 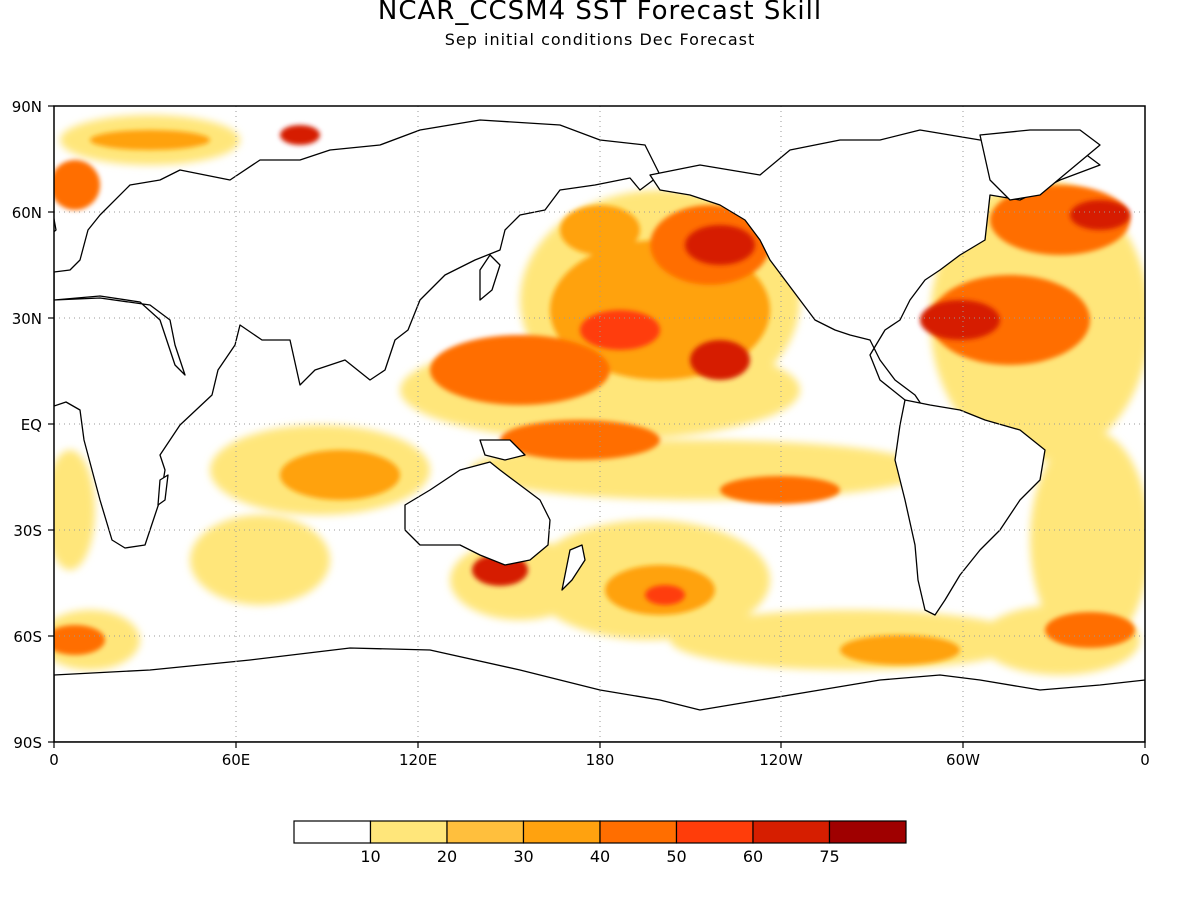 I want to click on lon-label: 180, so click(x=600, y=760).